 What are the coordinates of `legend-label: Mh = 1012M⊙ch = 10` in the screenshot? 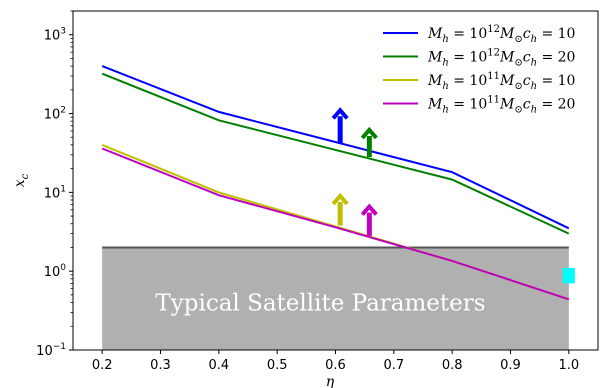 It's located at (501, 34).